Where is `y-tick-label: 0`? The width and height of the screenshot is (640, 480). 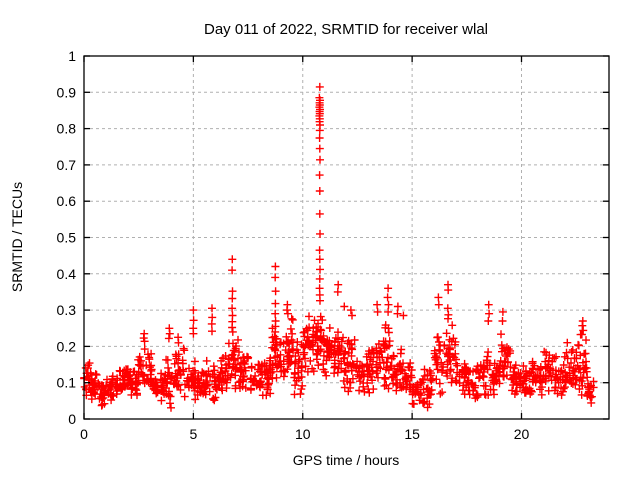
y-tick-label: 0 is located at coordinates (72, 419).